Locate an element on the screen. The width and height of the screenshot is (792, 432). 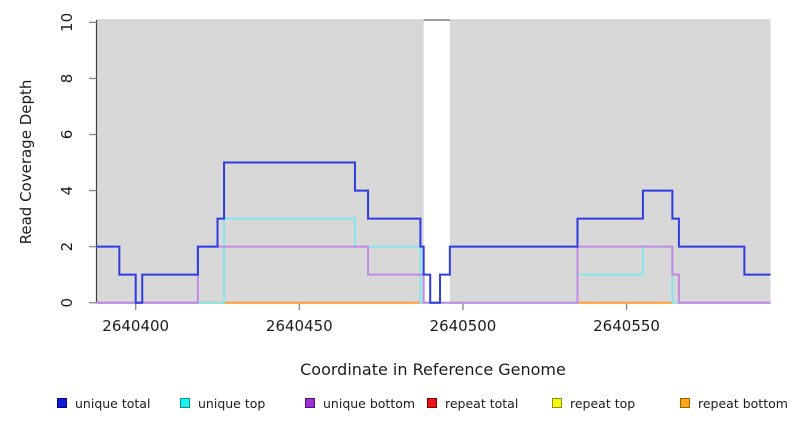
x-tick-label: 2640500 is located at coordinates (463, 326).